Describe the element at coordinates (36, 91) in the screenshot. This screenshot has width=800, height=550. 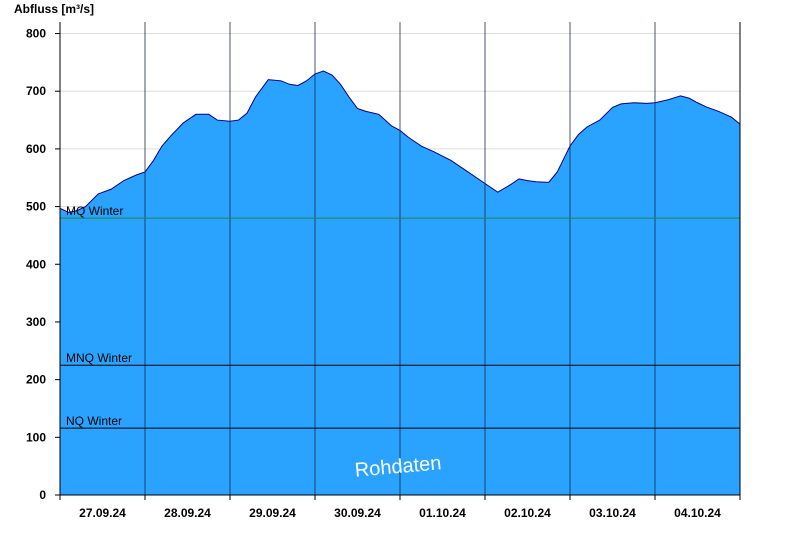
I see `y-tick-label-700: 700` at that location.